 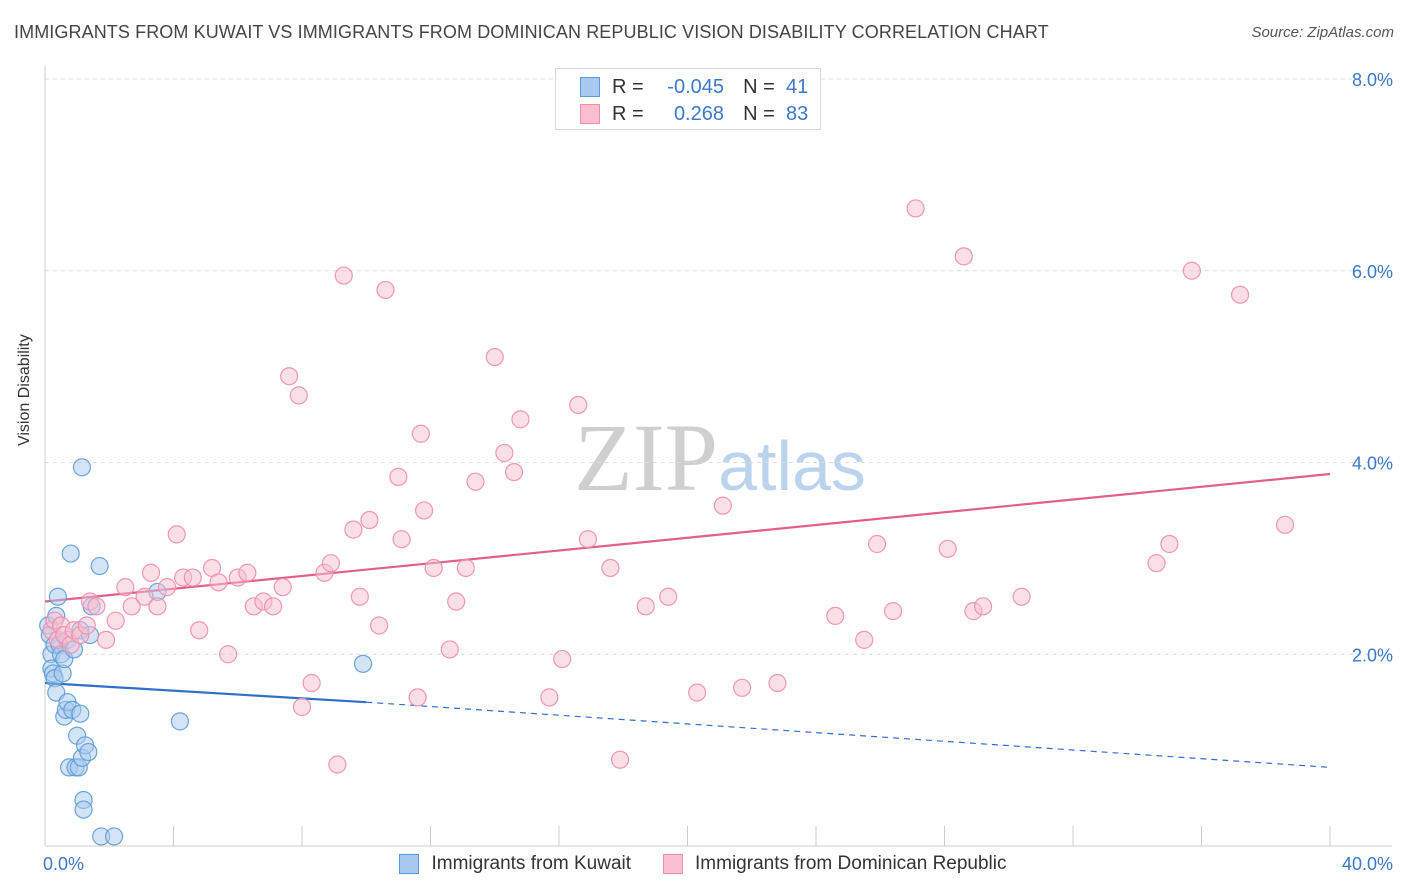 I want to click on stats-row-dominican: R = 0.268 N = 83, so click(x=694, y=114).